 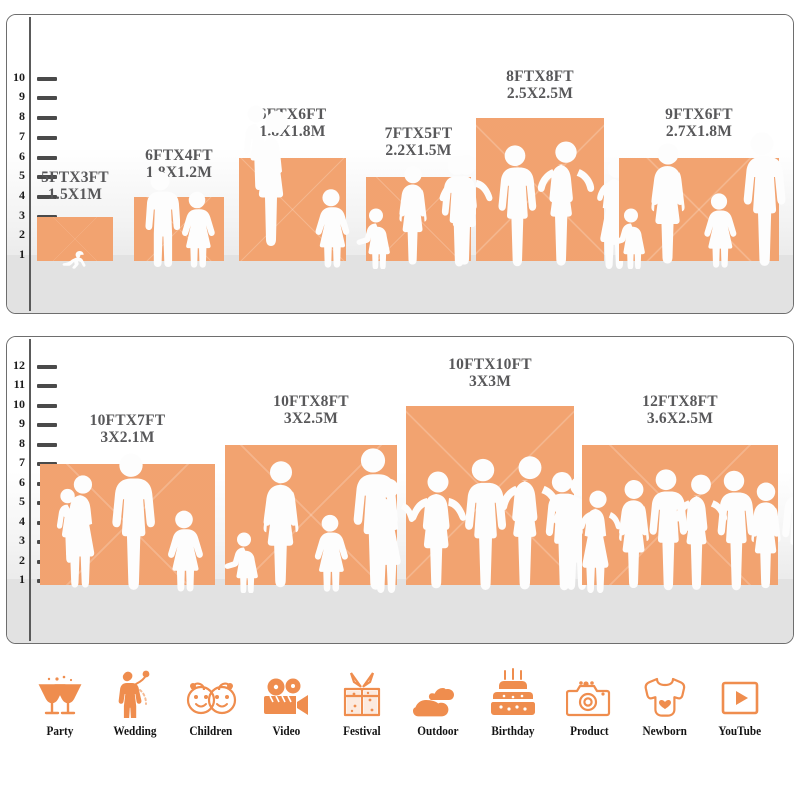 I want to click on use-case-item-festival: Festival, so click(x=362, y=710).